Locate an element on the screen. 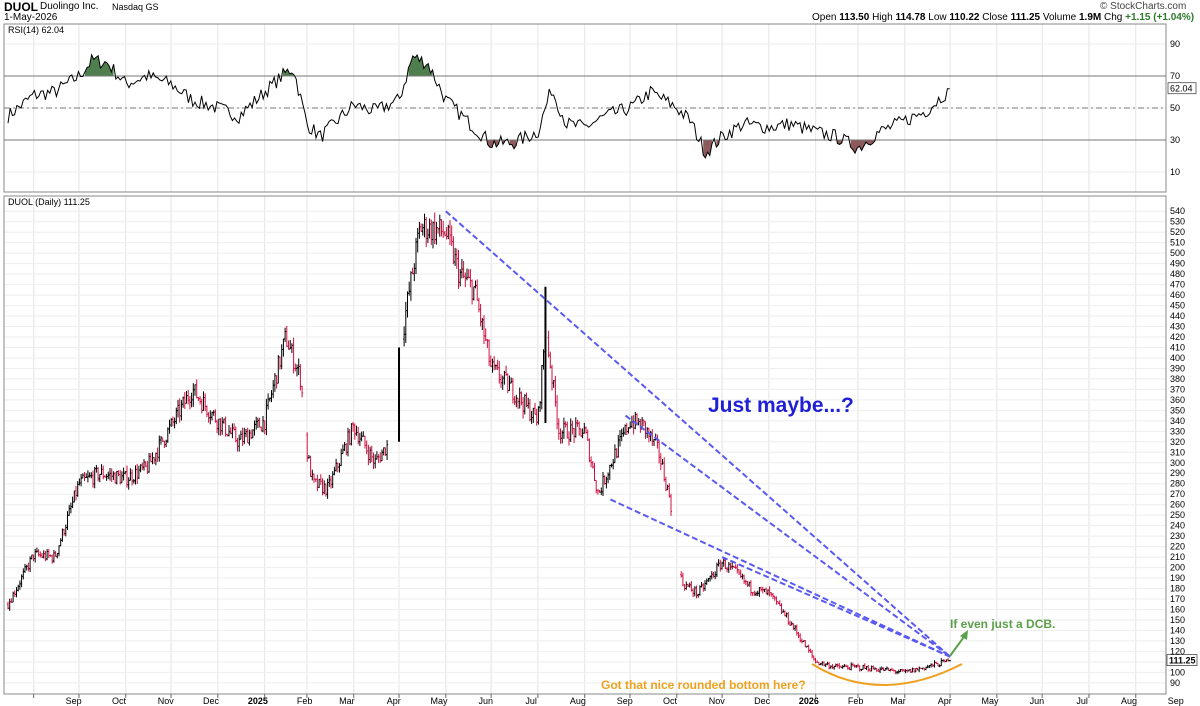  x-tick-label: May is located at coordinates (440, 701).